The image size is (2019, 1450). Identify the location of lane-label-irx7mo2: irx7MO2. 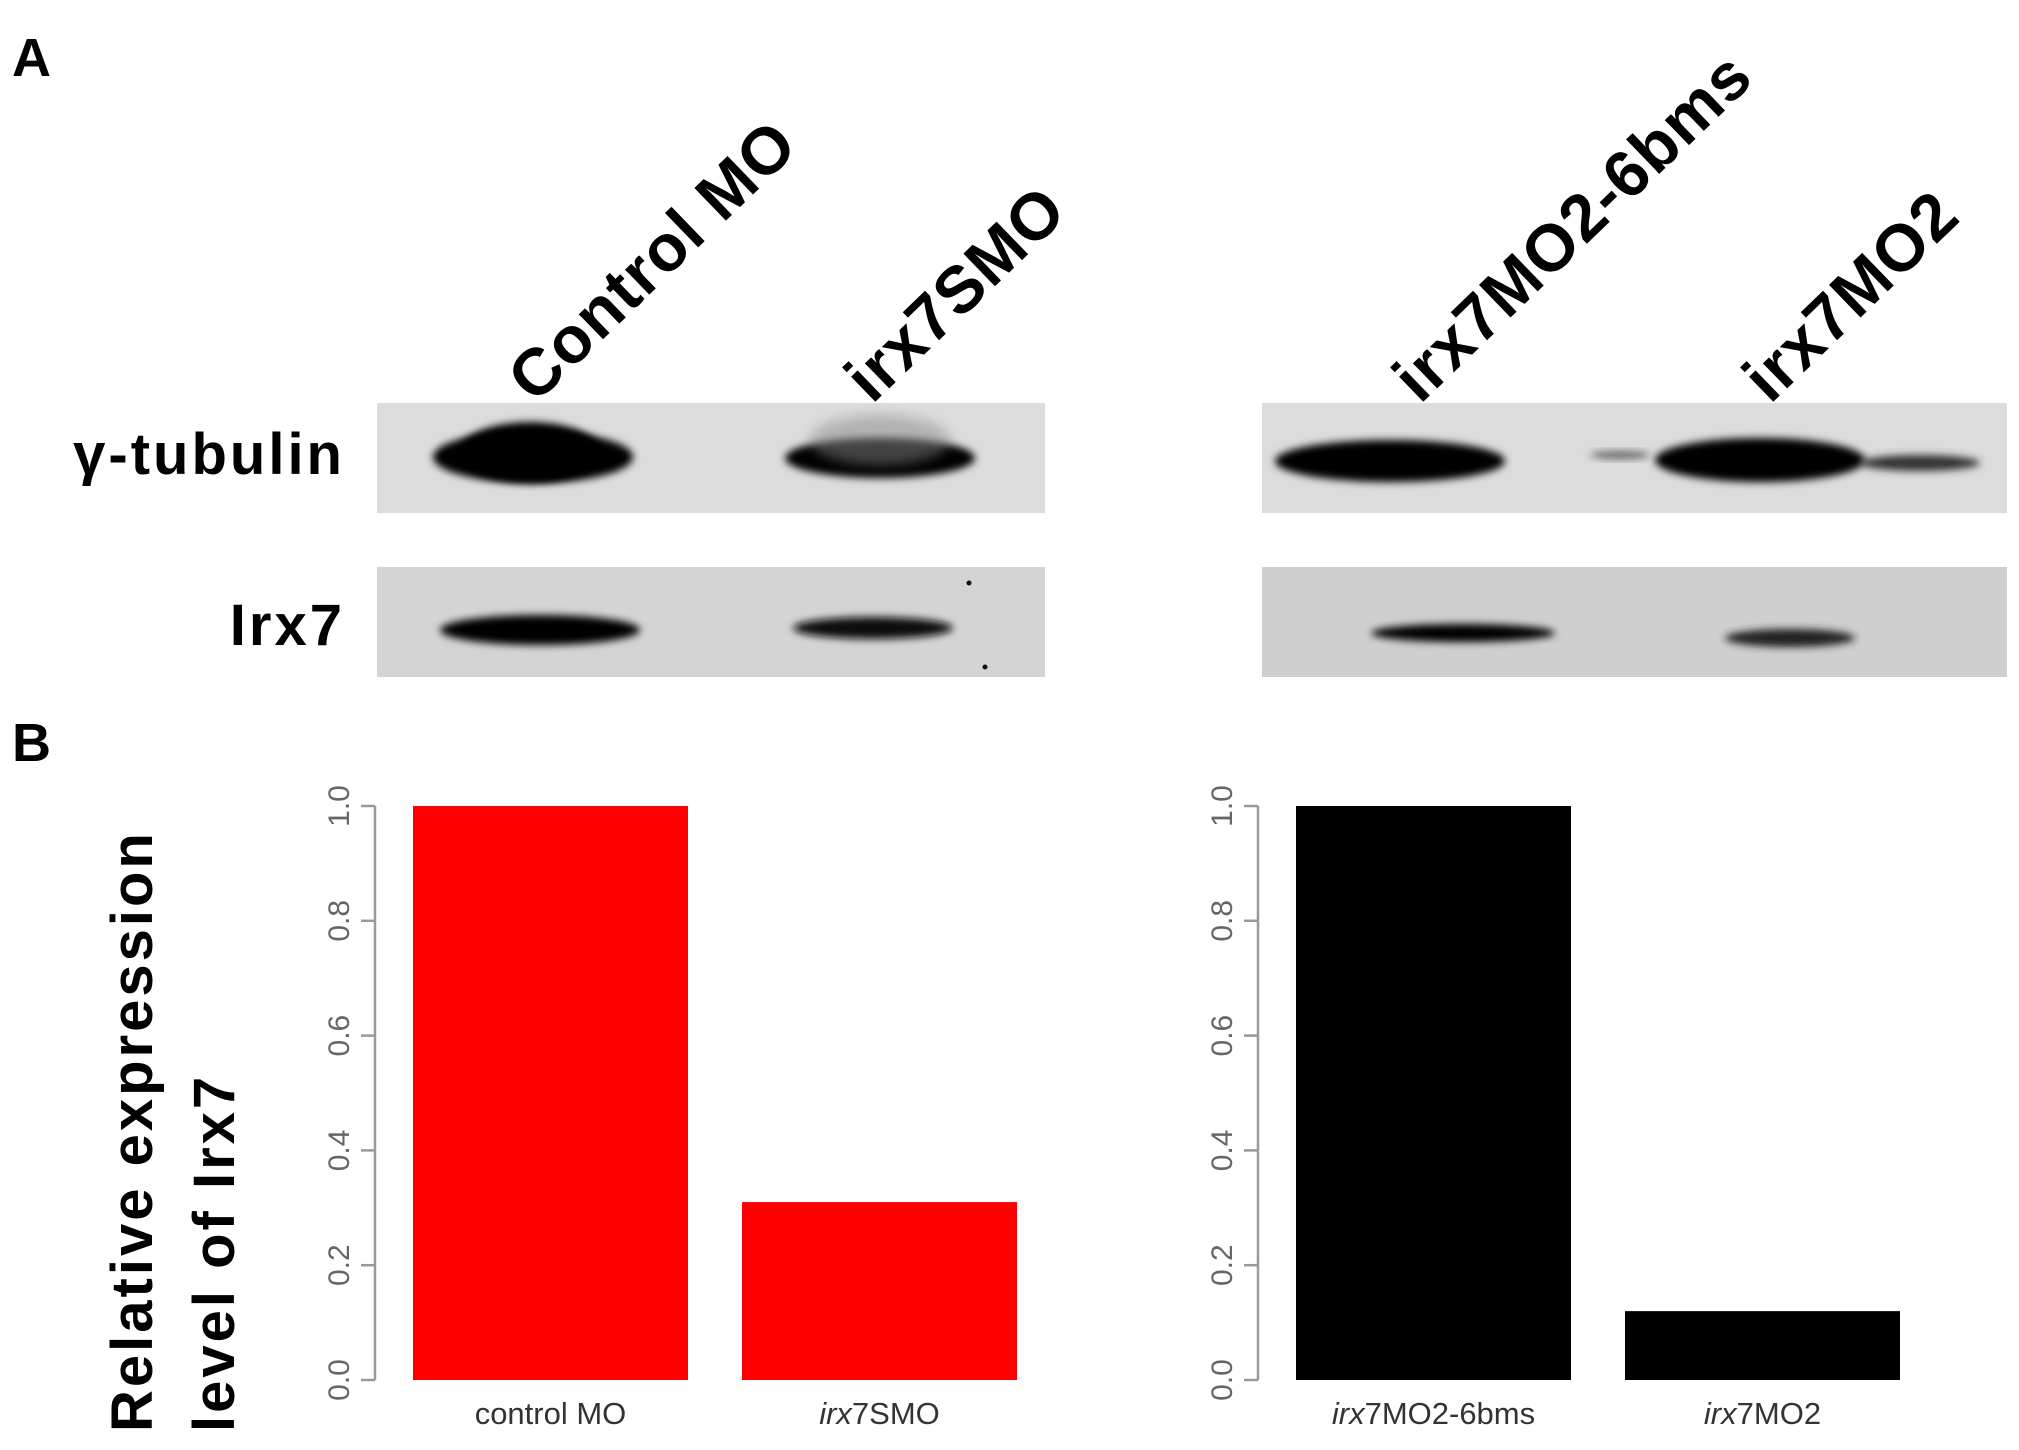
(1850, 295).